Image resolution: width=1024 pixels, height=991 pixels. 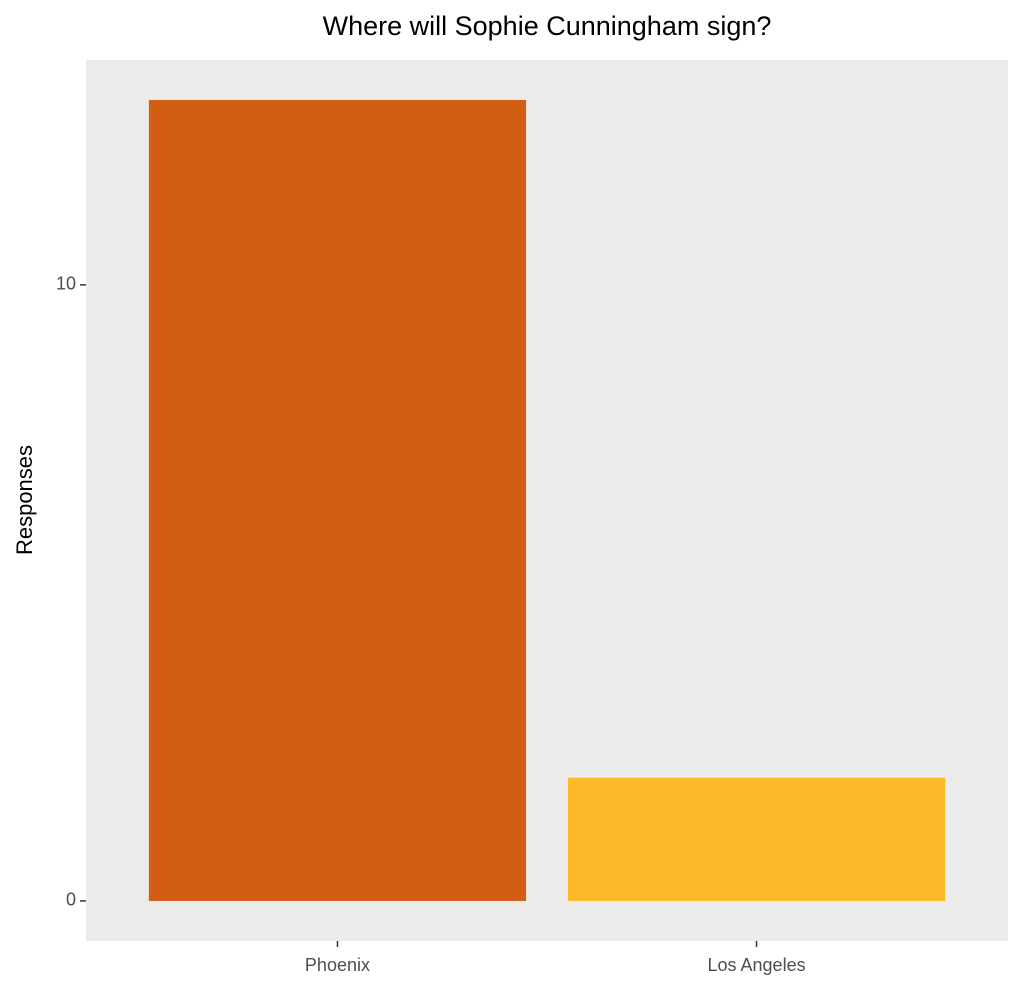 I want to click on y-axis-title: Responses, so click(x=24, y=500).